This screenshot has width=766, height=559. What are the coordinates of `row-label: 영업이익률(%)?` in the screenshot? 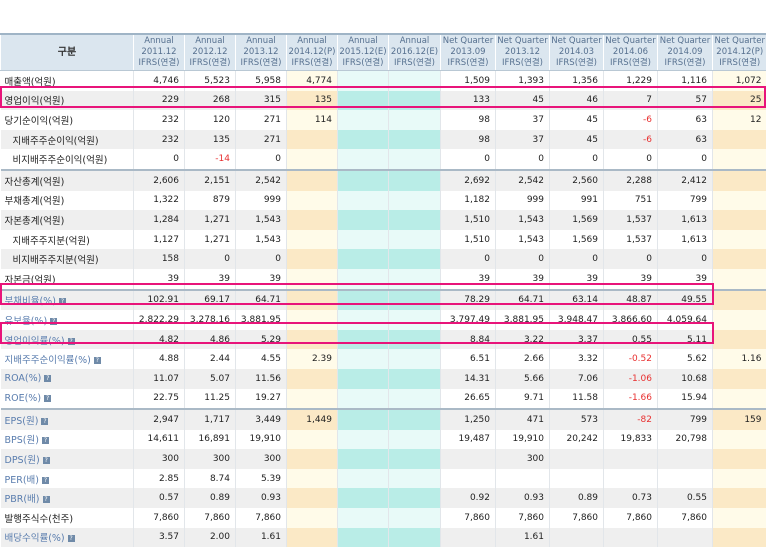 It's located at (67, 339).